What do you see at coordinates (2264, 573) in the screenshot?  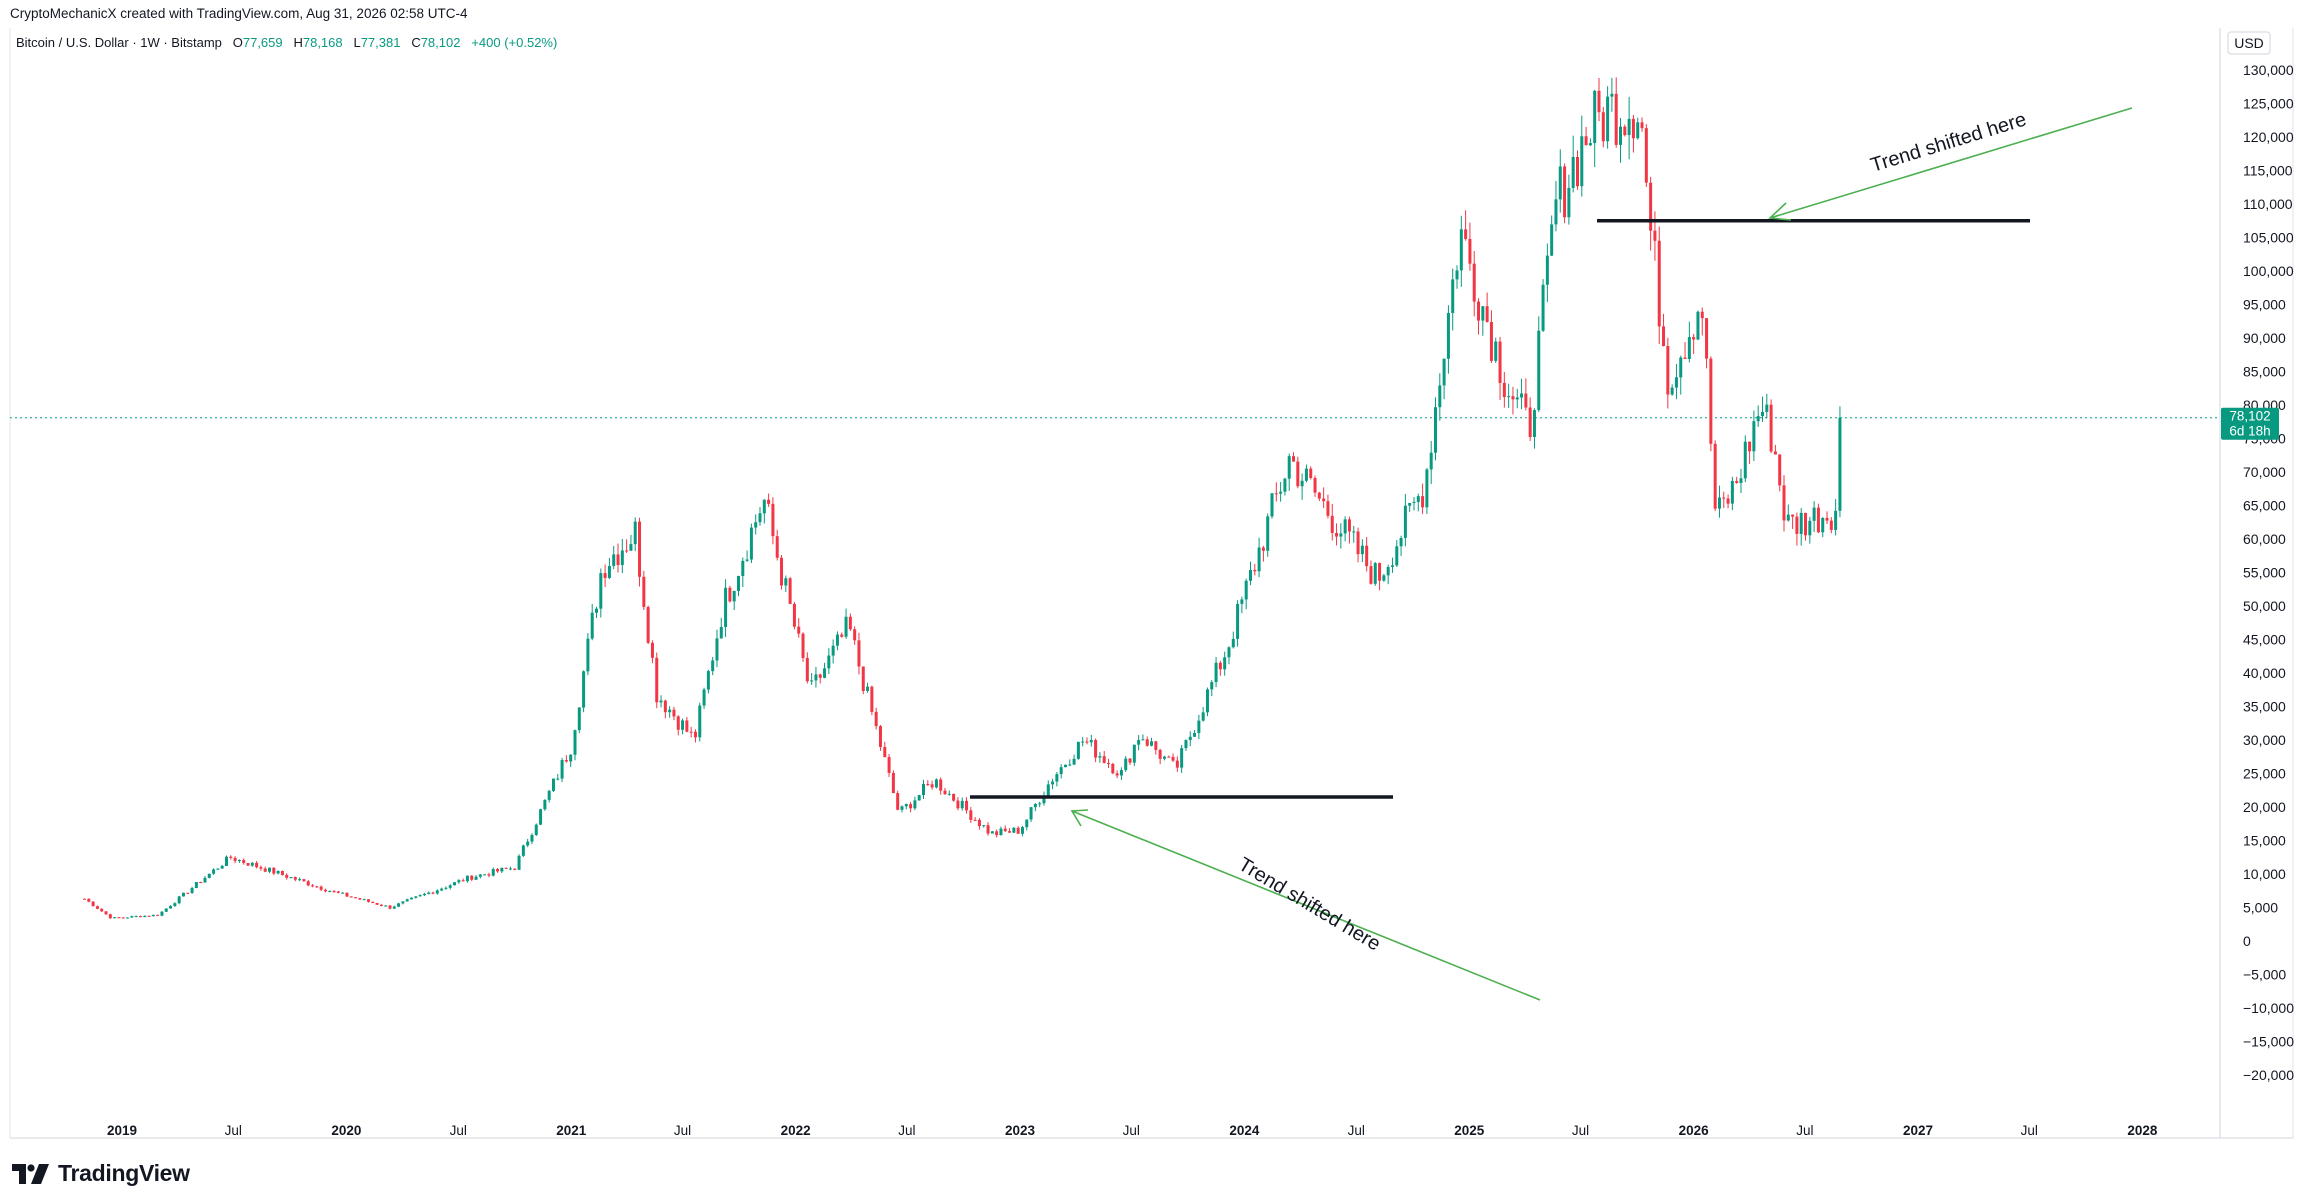 I see `price-tick-label: 55,000` at bounding box center [2264, 573].